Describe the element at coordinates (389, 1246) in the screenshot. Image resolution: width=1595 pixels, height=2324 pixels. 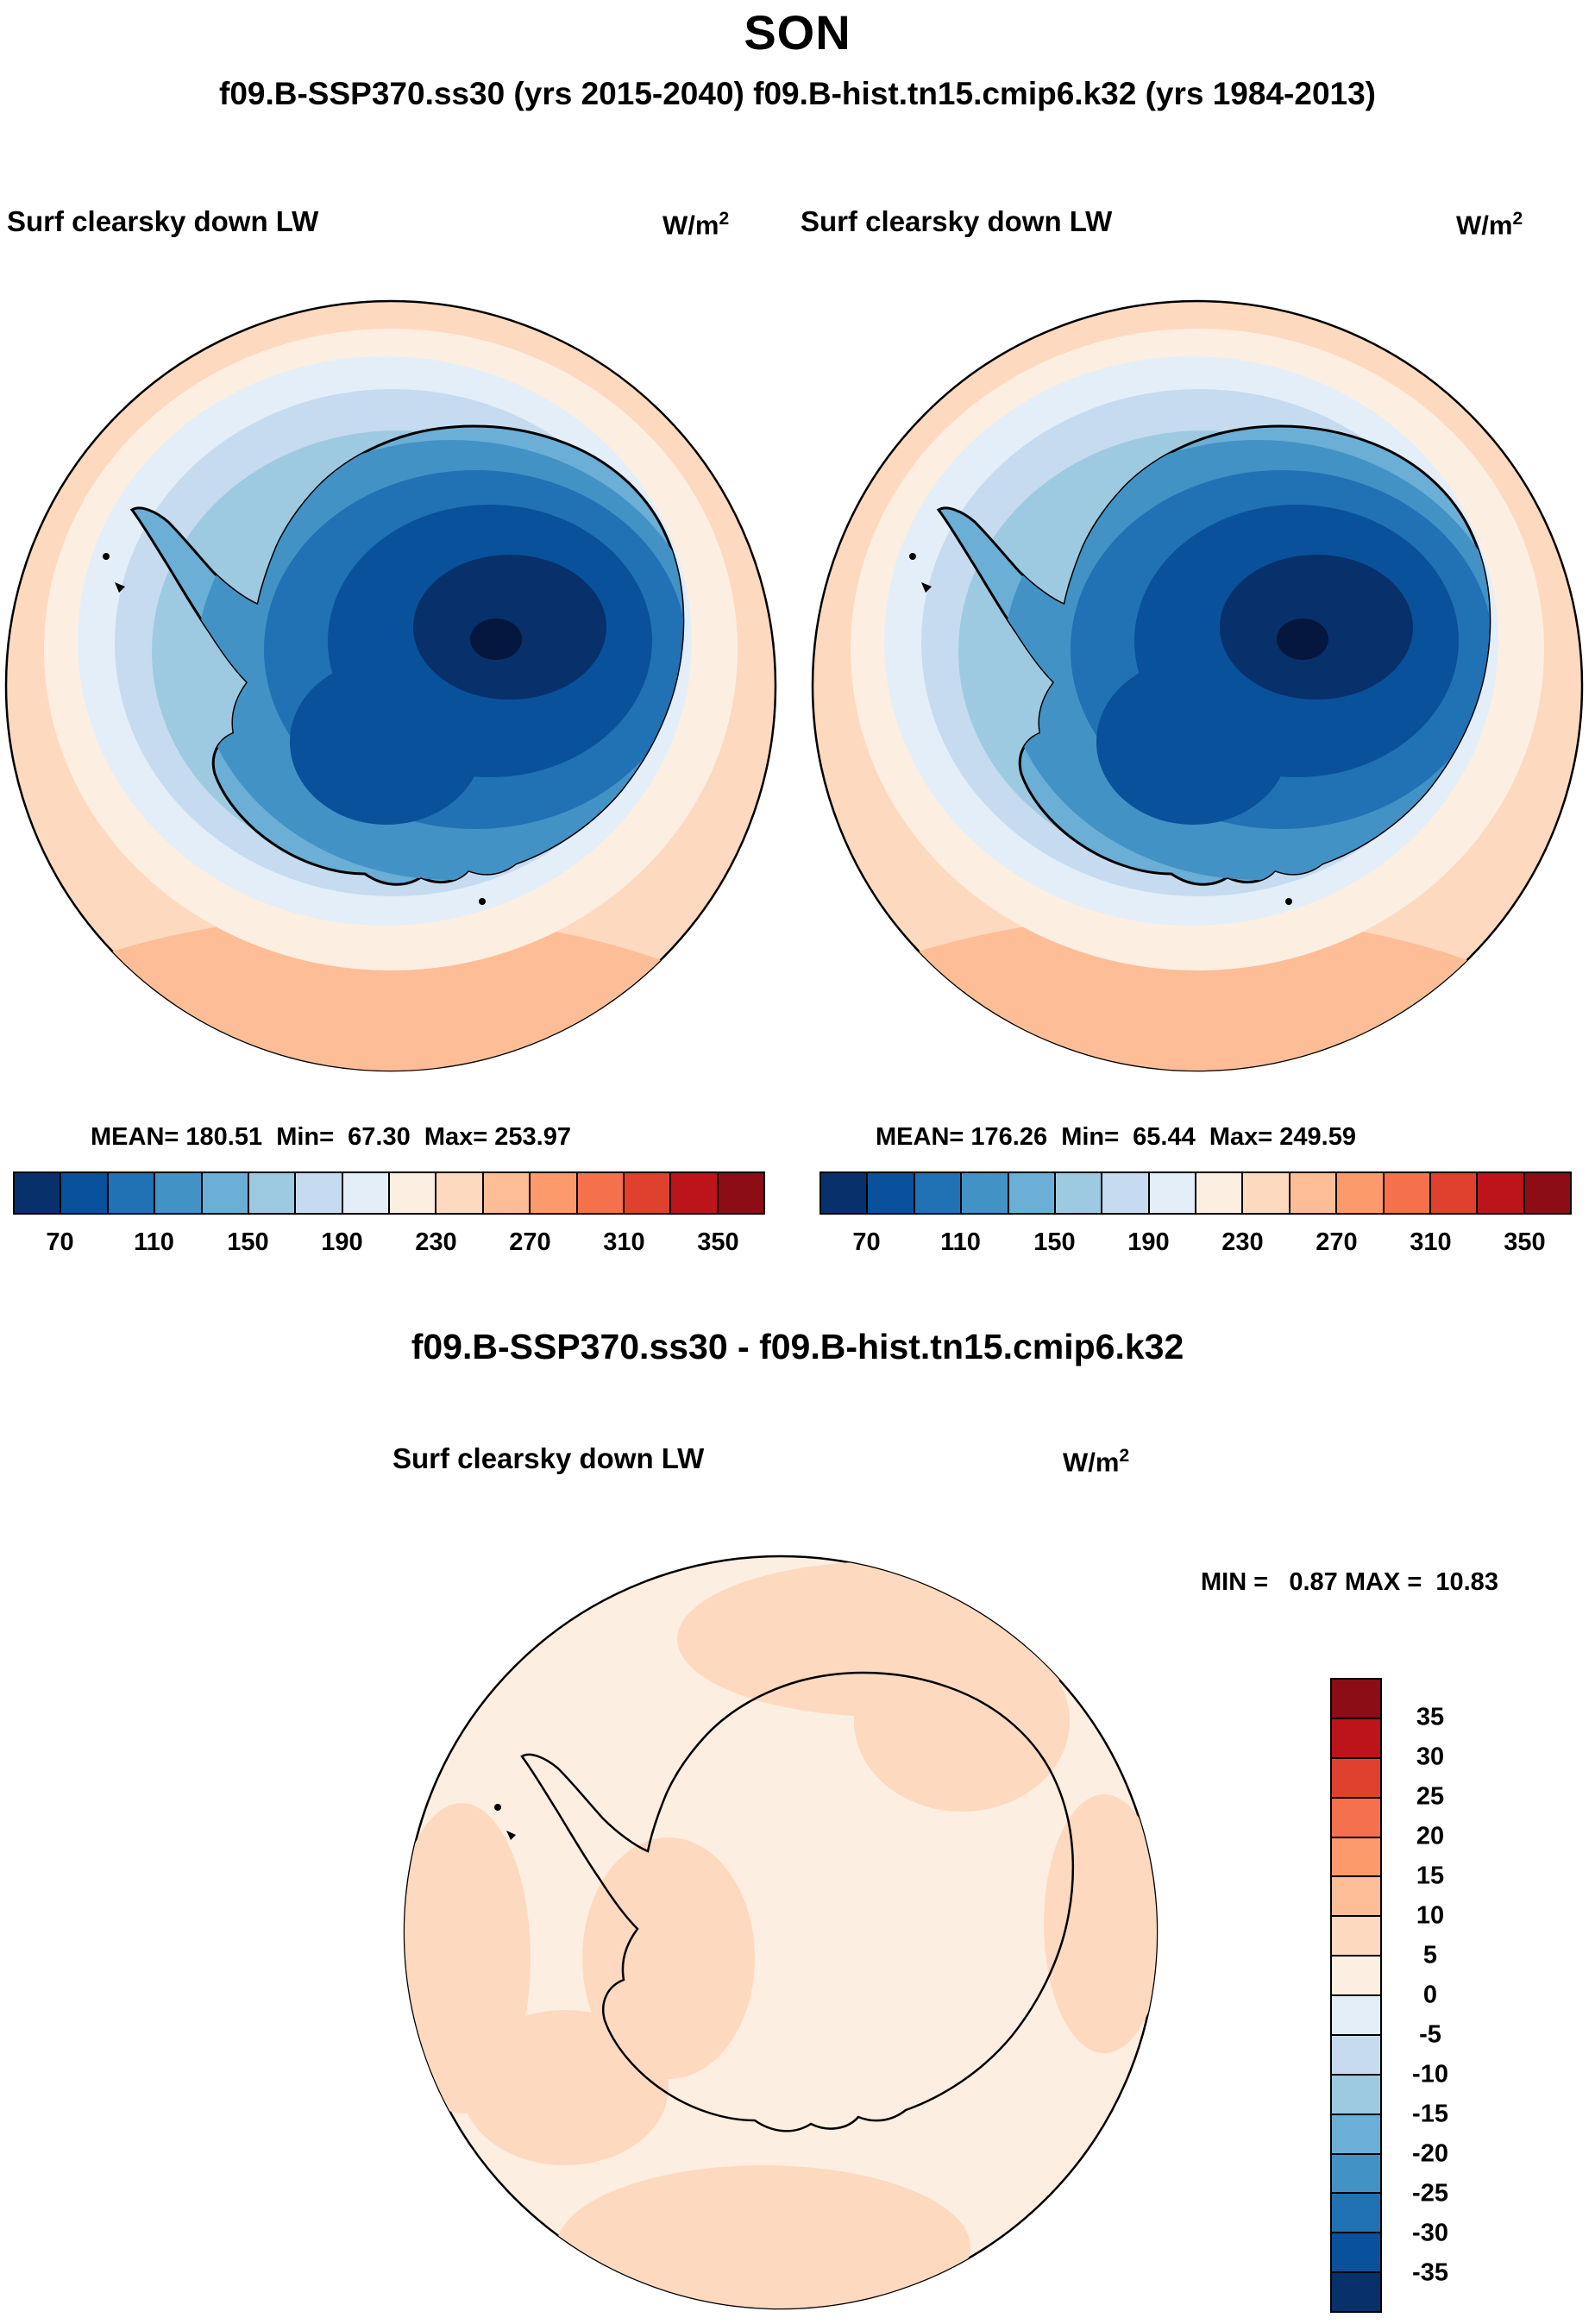
I see `colorbar-ticks-top-left: 70 110 150 190 230 270 310 350` at that location.